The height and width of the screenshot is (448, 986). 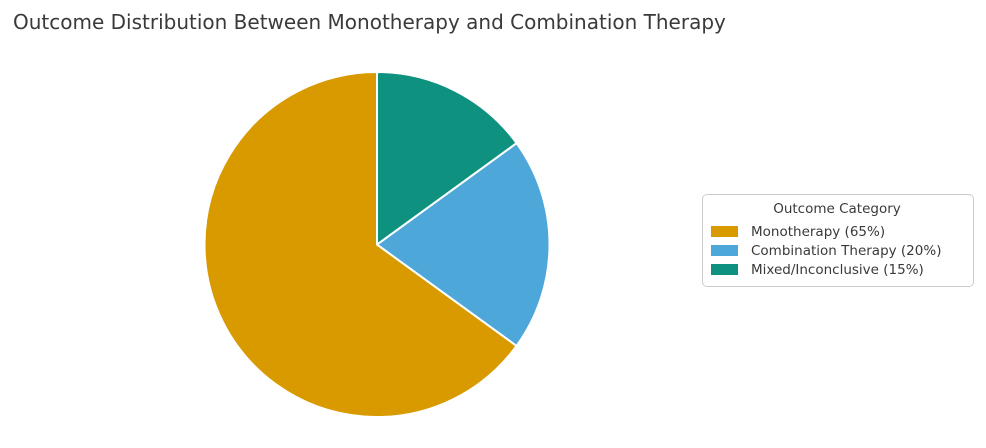 What do you see at coordinates (447, 158) in the screenshot?
I see `pie-slice-mixed-inconclusive` at bounding box center [447, 158].